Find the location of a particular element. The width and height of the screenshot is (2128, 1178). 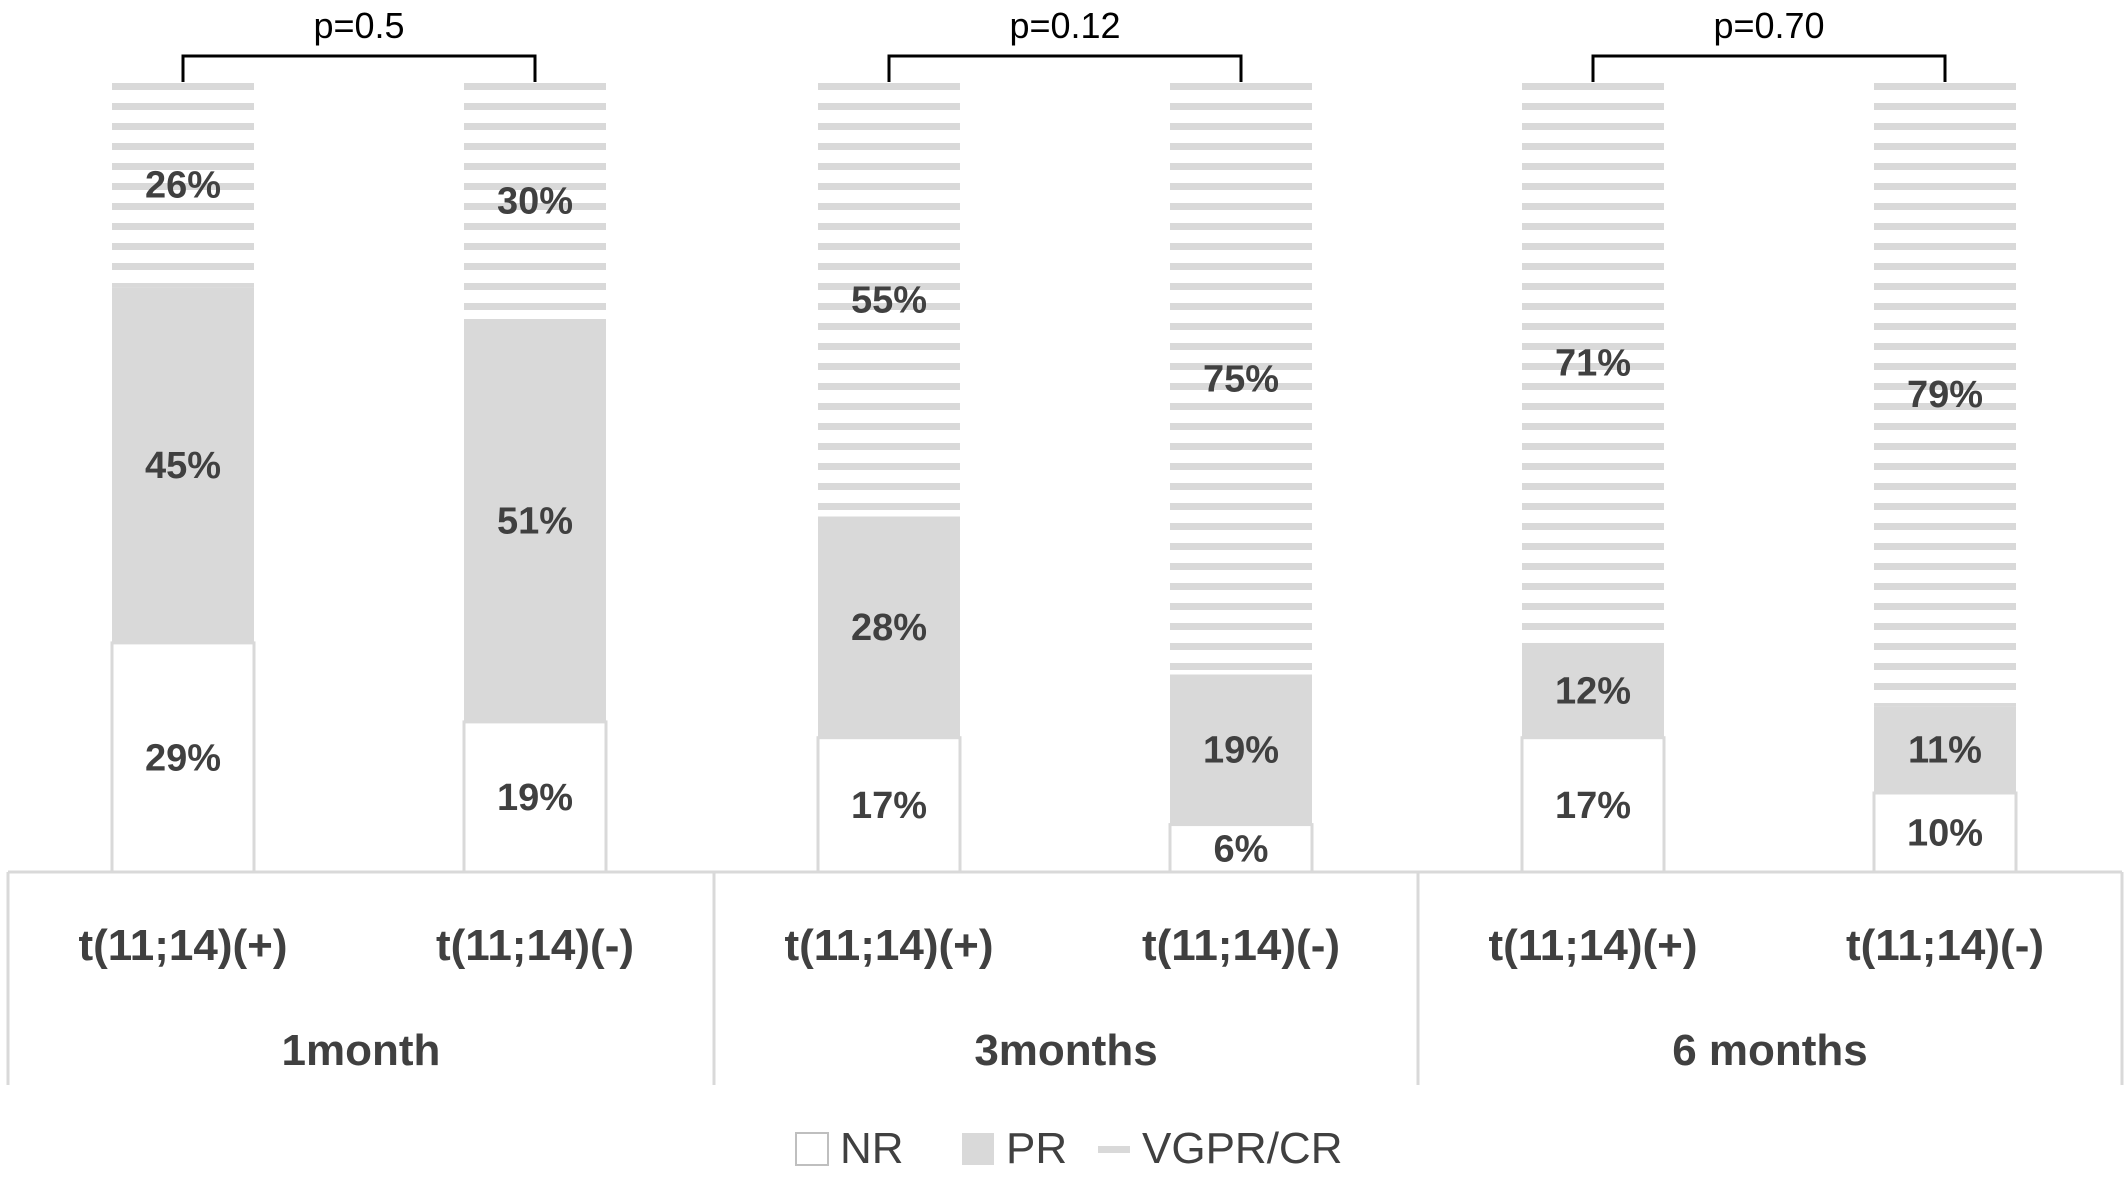

legend-swatch-nr is located at coordinates (812, 1149).